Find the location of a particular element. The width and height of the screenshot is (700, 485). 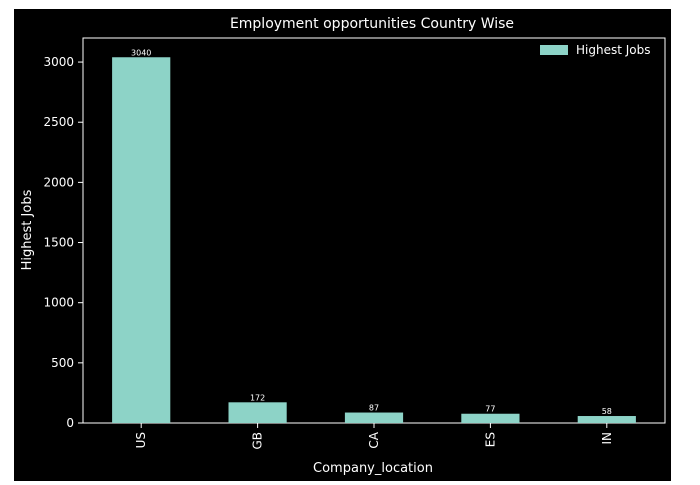

x-tick-label: IN is located at coordinates (607, 438).